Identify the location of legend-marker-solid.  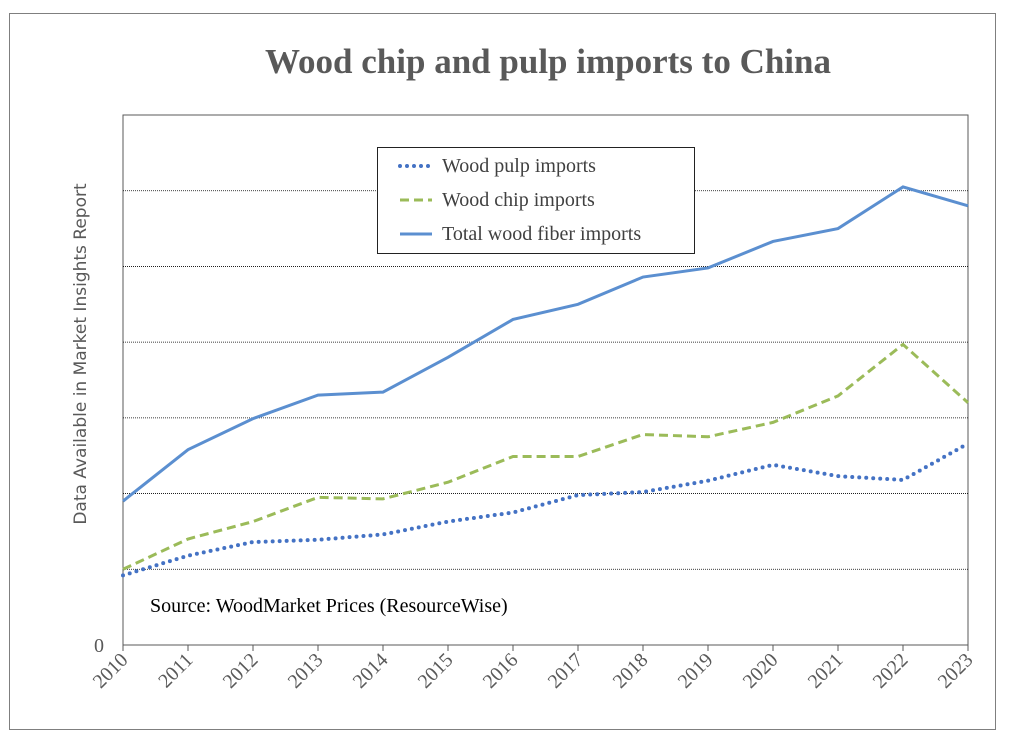
(416, 234).